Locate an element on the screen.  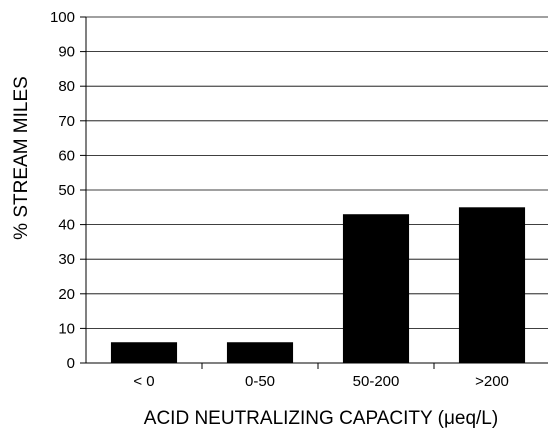
y-tick-label: 60 is located at coordinates (66, 155).